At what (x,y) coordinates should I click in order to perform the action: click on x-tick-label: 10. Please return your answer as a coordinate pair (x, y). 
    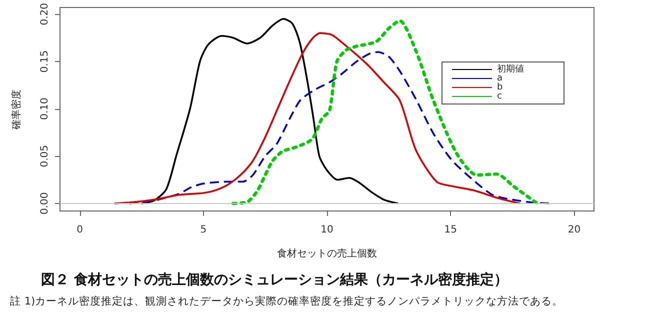
    Looking at the image, I should click on (327, 230).